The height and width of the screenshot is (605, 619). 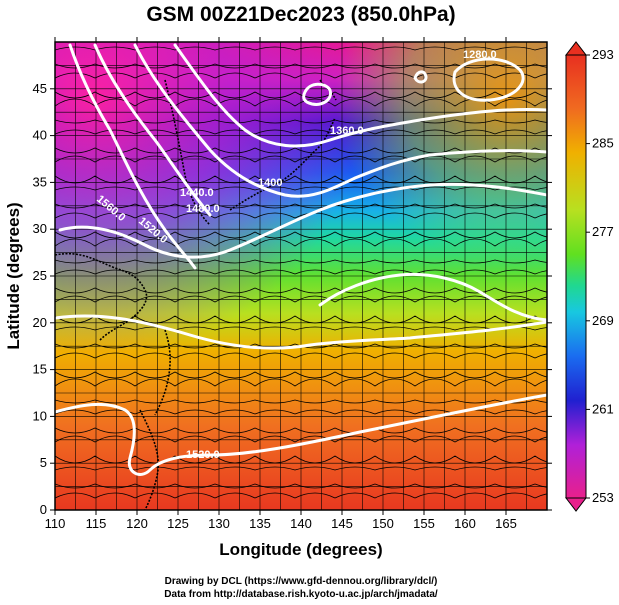 I want to click on y-tick-label: 40, so click(x=40, y=135).